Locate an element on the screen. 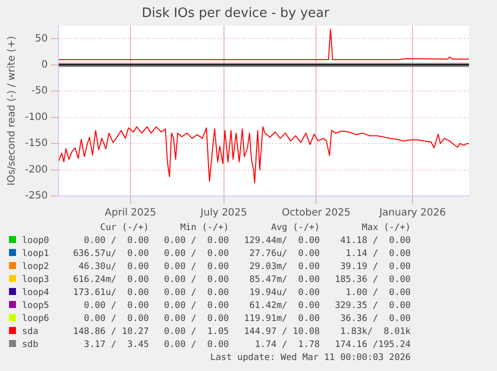 Image resolution: width=497 pixels, height=371 pixels. chart-title: Disk IOs per device - by year is located at coordinates (236, 14).